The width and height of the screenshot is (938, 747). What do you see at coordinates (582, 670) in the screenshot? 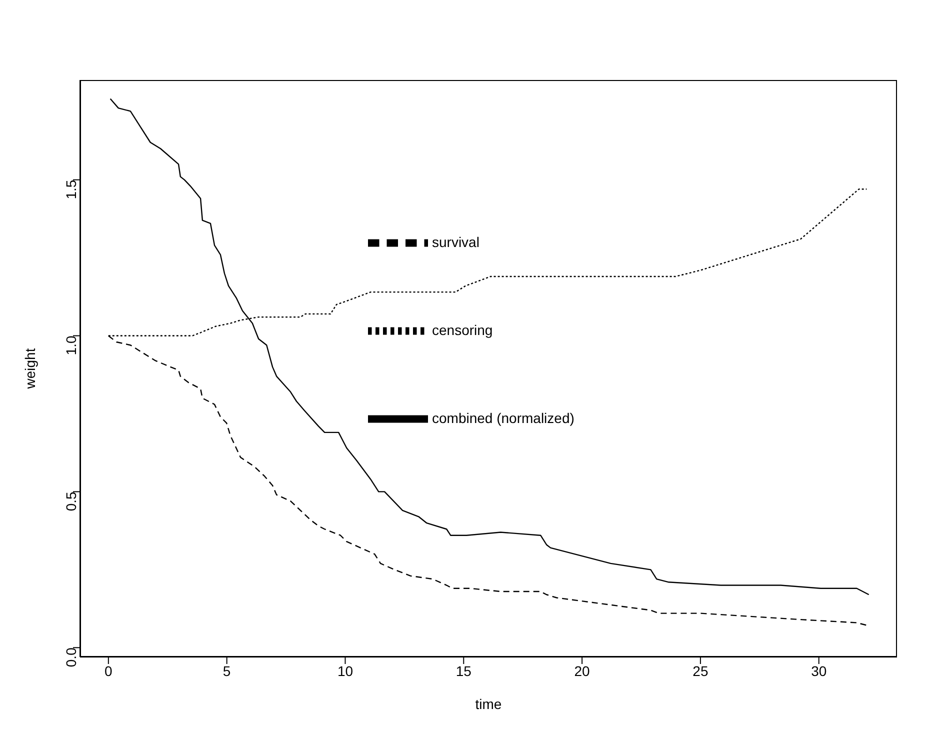
I see `x-tick-label: 20` at bounding box center [582, 670].